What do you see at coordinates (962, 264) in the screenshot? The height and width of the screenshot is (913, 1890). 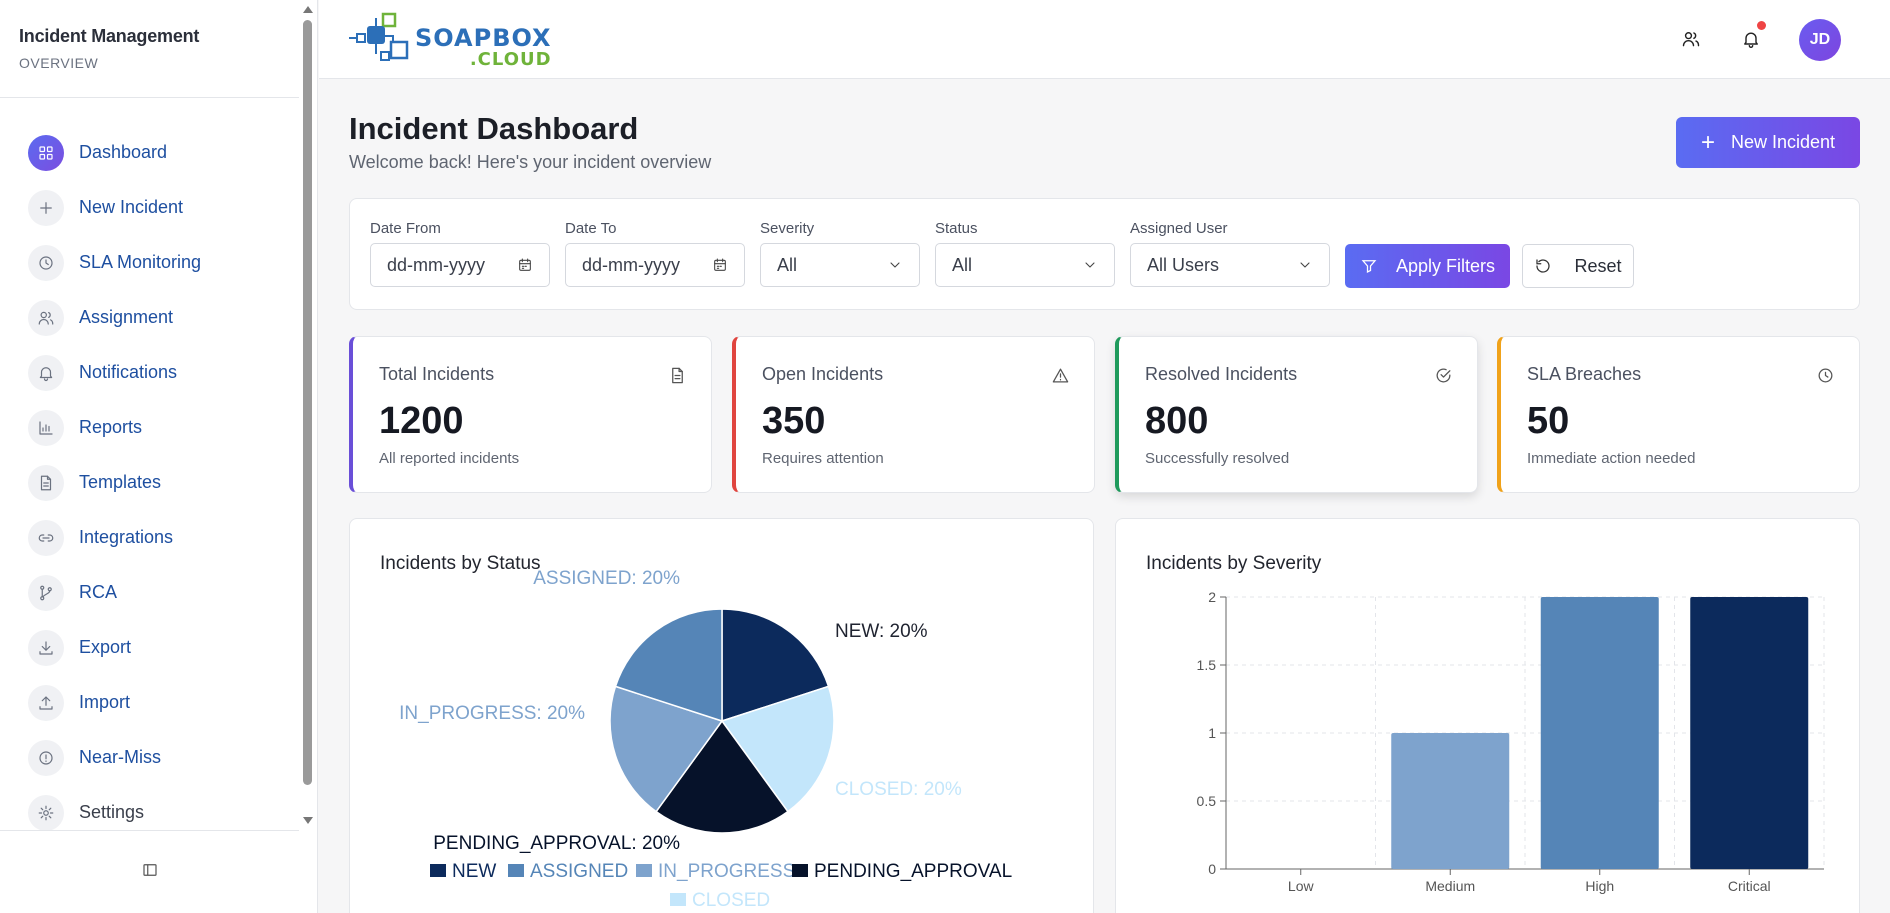 I see `status-value: All` at bounding box center [962, 264].